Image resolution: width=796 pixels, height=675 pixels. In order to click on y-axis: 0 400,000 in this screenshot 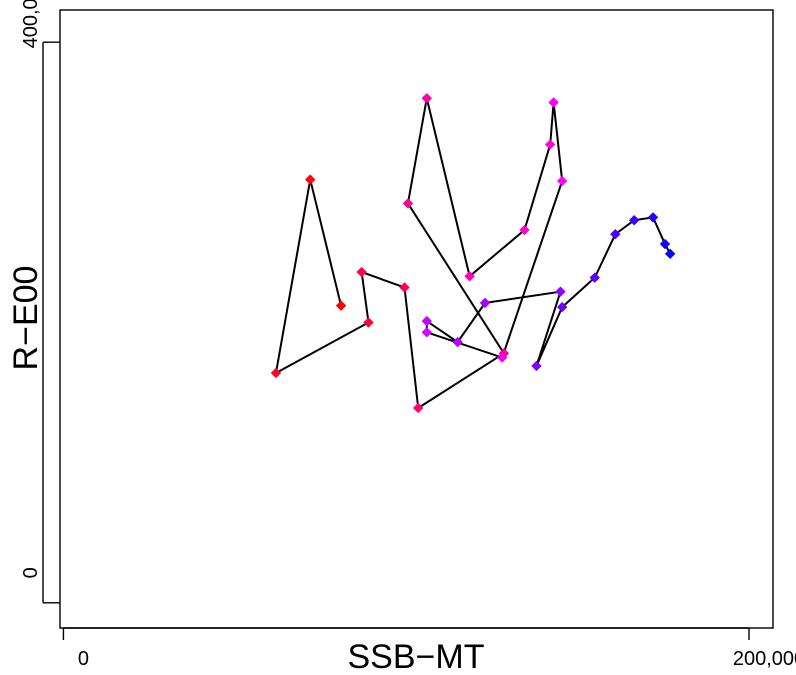, I will do `click(40, 302)`.